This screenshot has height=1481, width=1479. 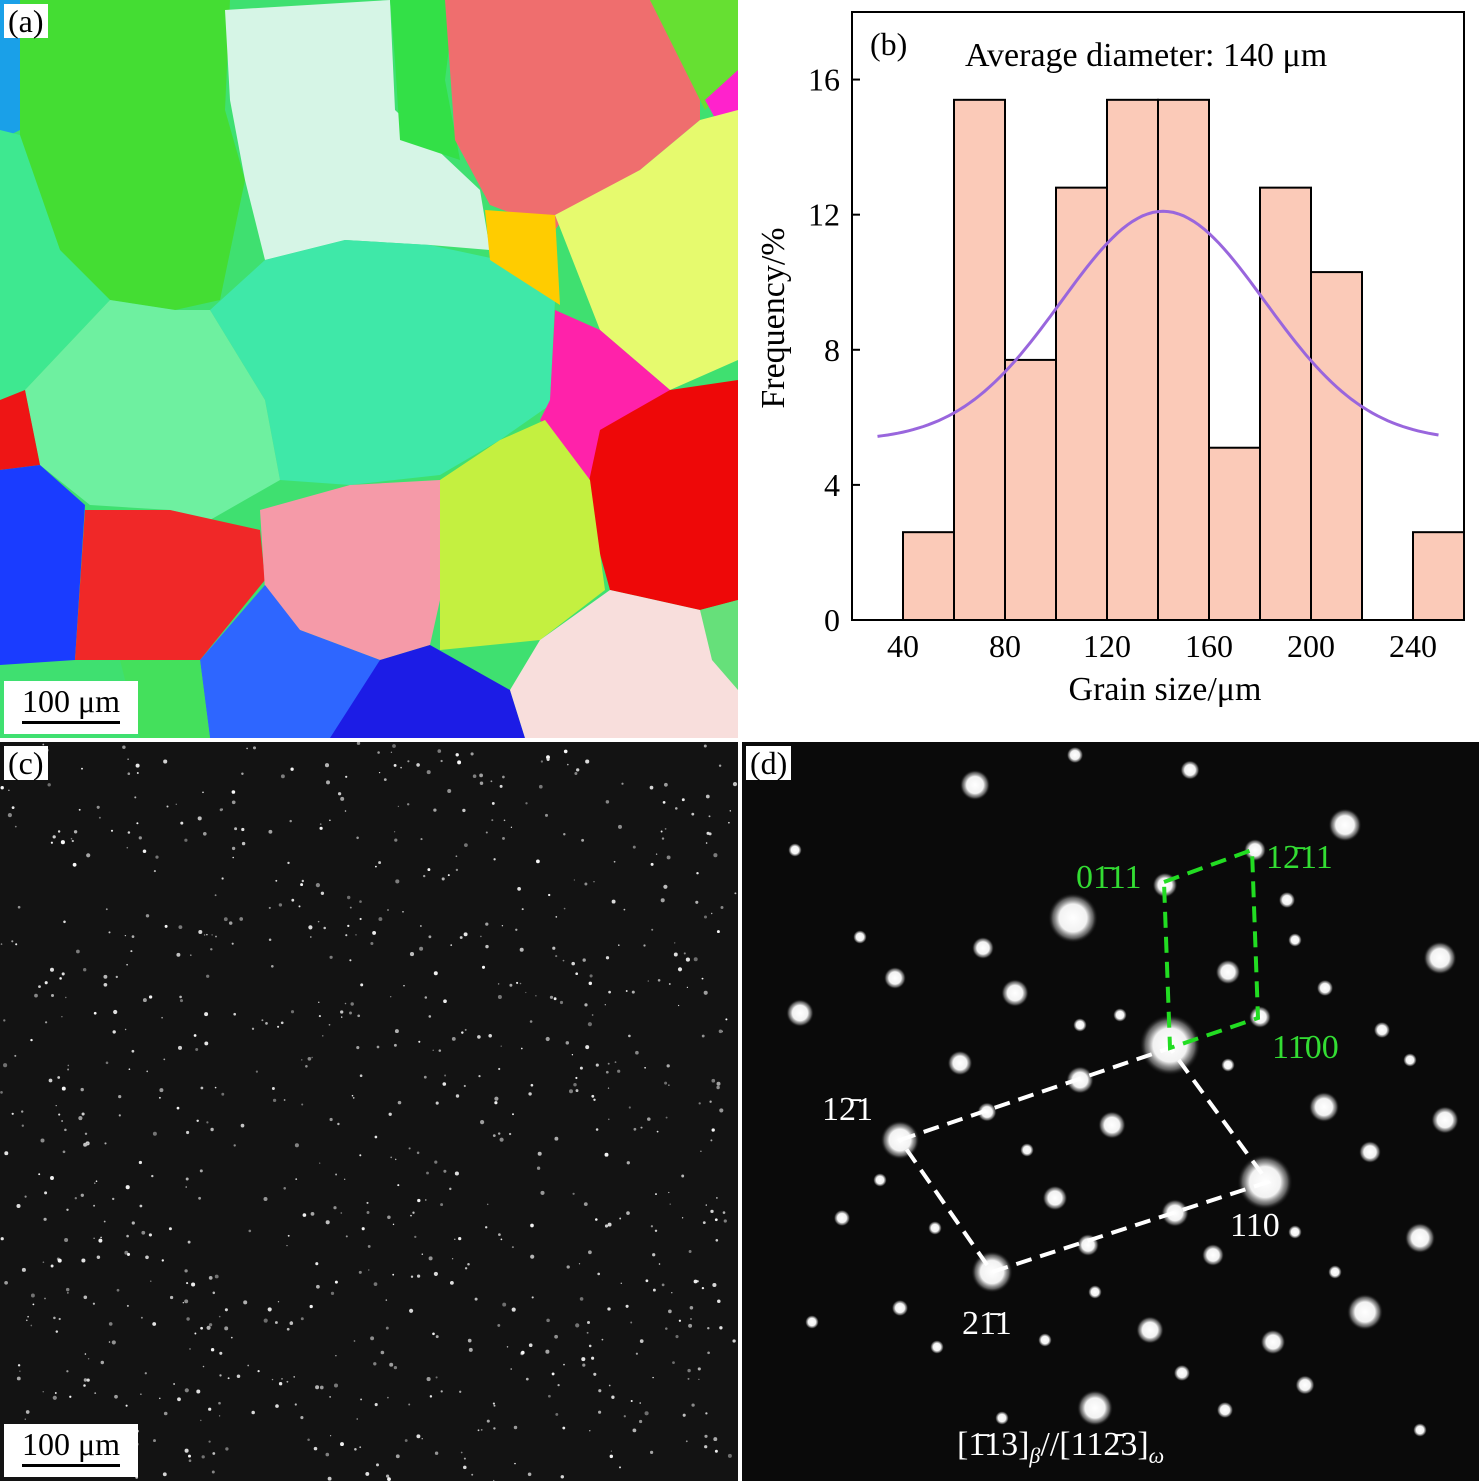 What do you see at coordinates (71, 707) in the screenshot?
I see `scale-bar-a: 100 μm` at bounding box center [71, 707].